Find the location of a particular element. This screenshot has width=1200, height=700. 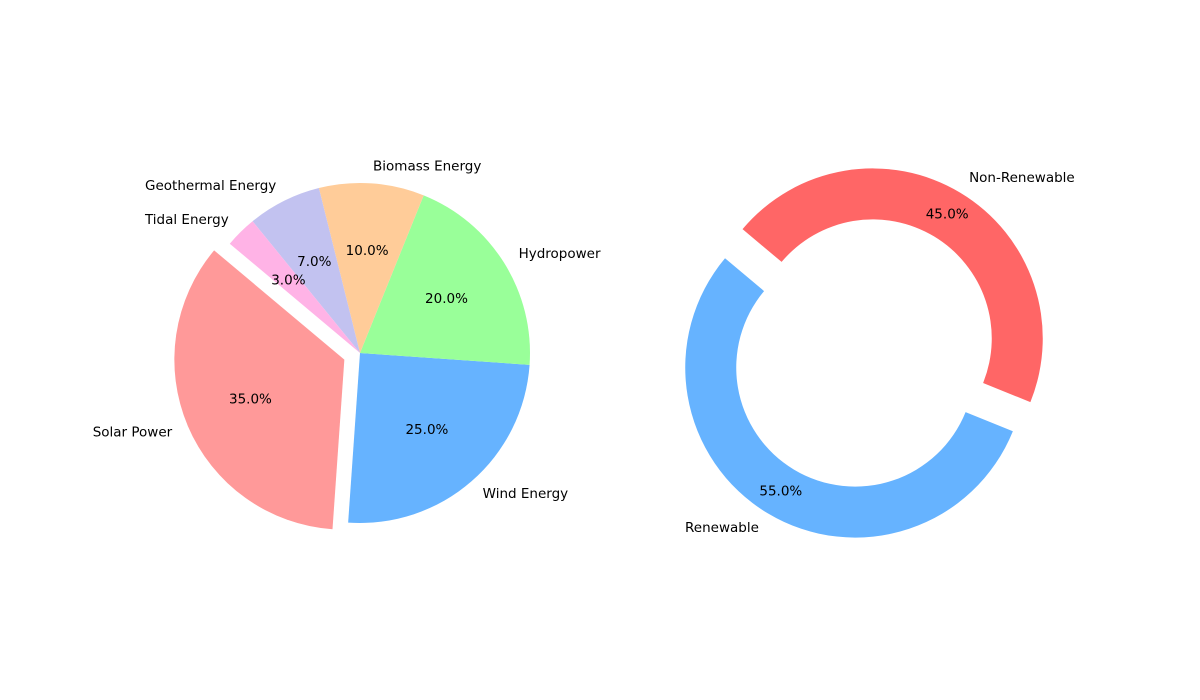

slice-tidal-energy is located at coordinates (294, 287).